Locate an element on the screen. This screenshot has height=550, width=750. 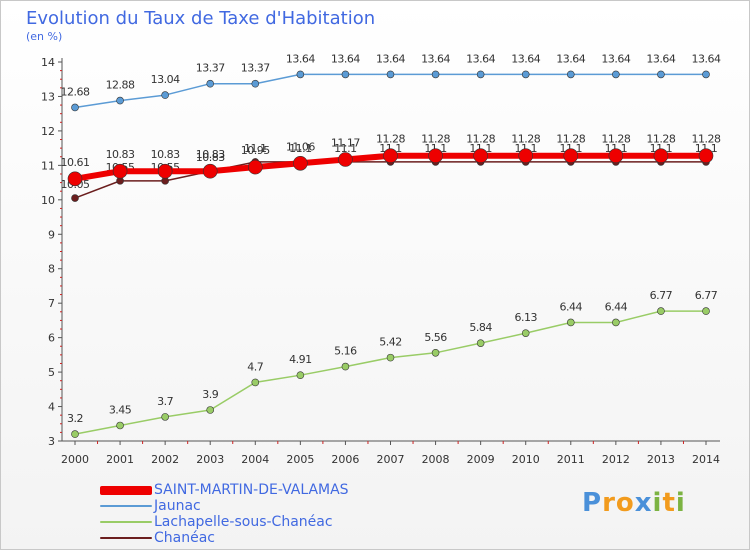
data-label: 12.68 is located at coordinates (75, 91).